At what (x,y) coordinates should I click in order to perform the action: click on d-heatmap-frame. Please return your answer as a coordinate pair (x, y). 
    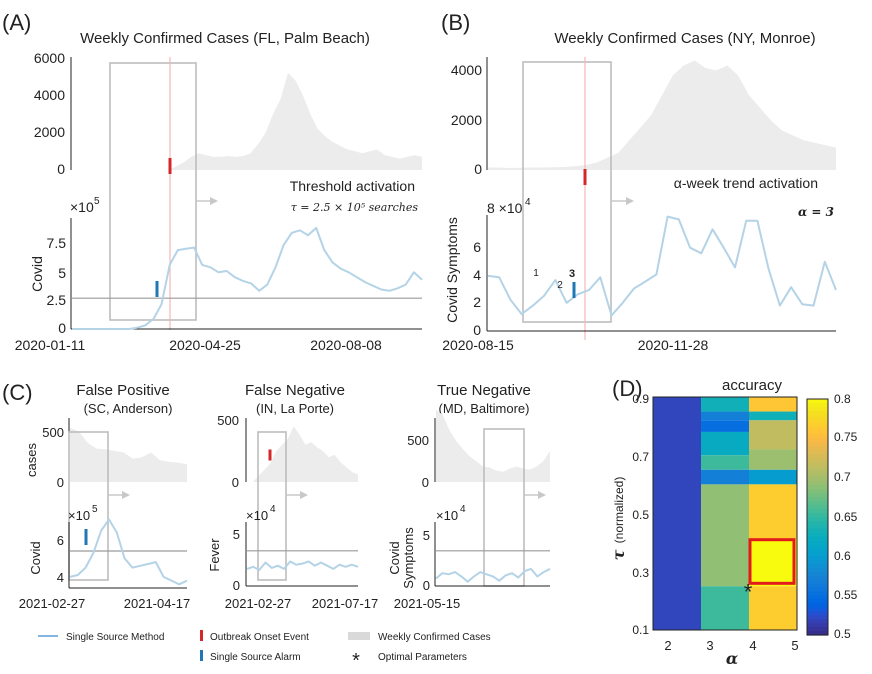
    Looking at the image, I should click on (725, 513).